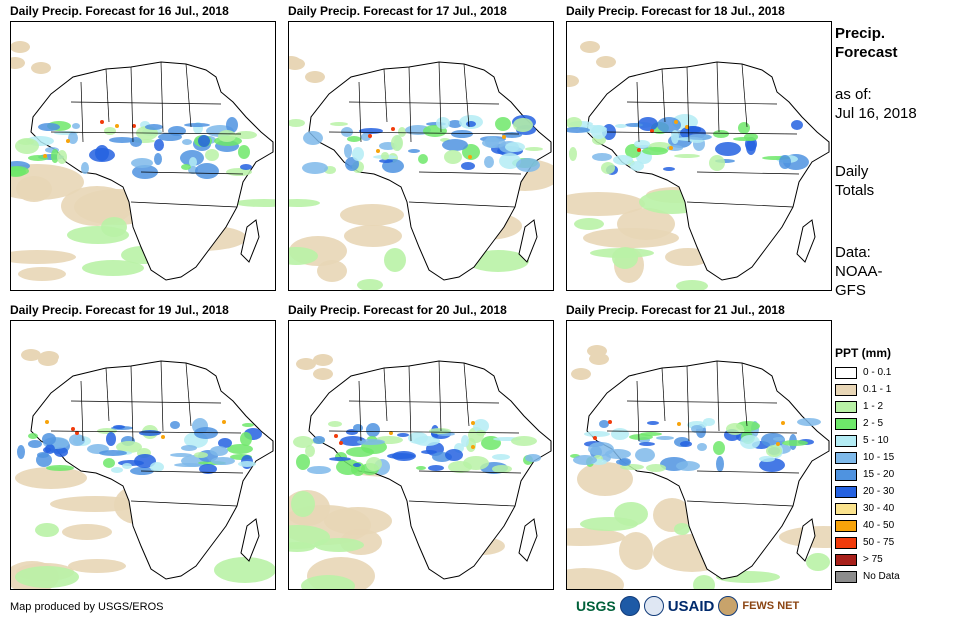 This screenshot has width=967, height=626. Describe the element at coordinates (895, 389) in the screenshot. I see `legend-item: 0.1 - 1` at that location.